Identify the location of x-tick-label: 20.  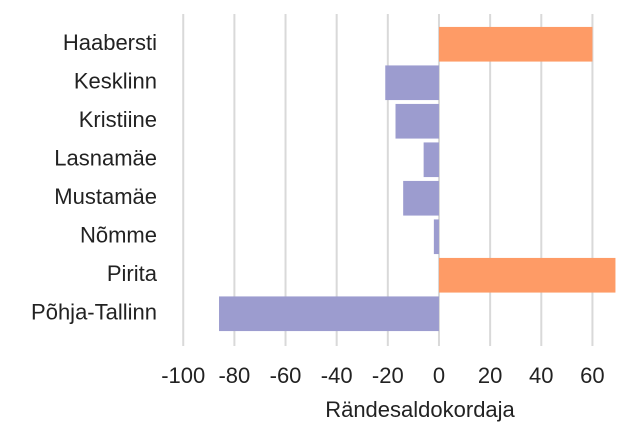
(490, 375).